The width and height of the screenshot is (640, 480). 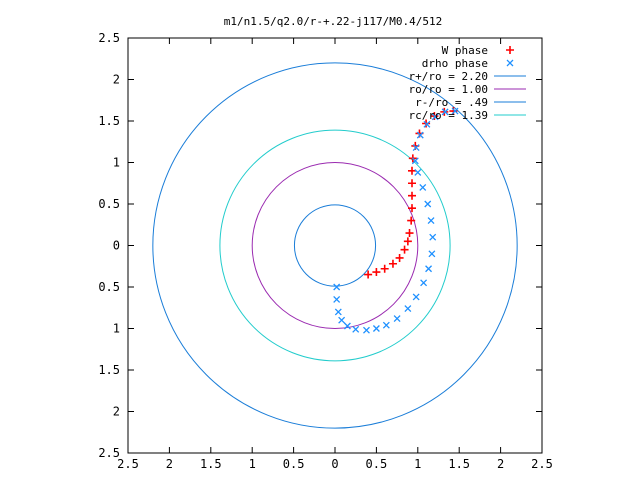 I want to click on circle-ro, so click(x=335, y=245).